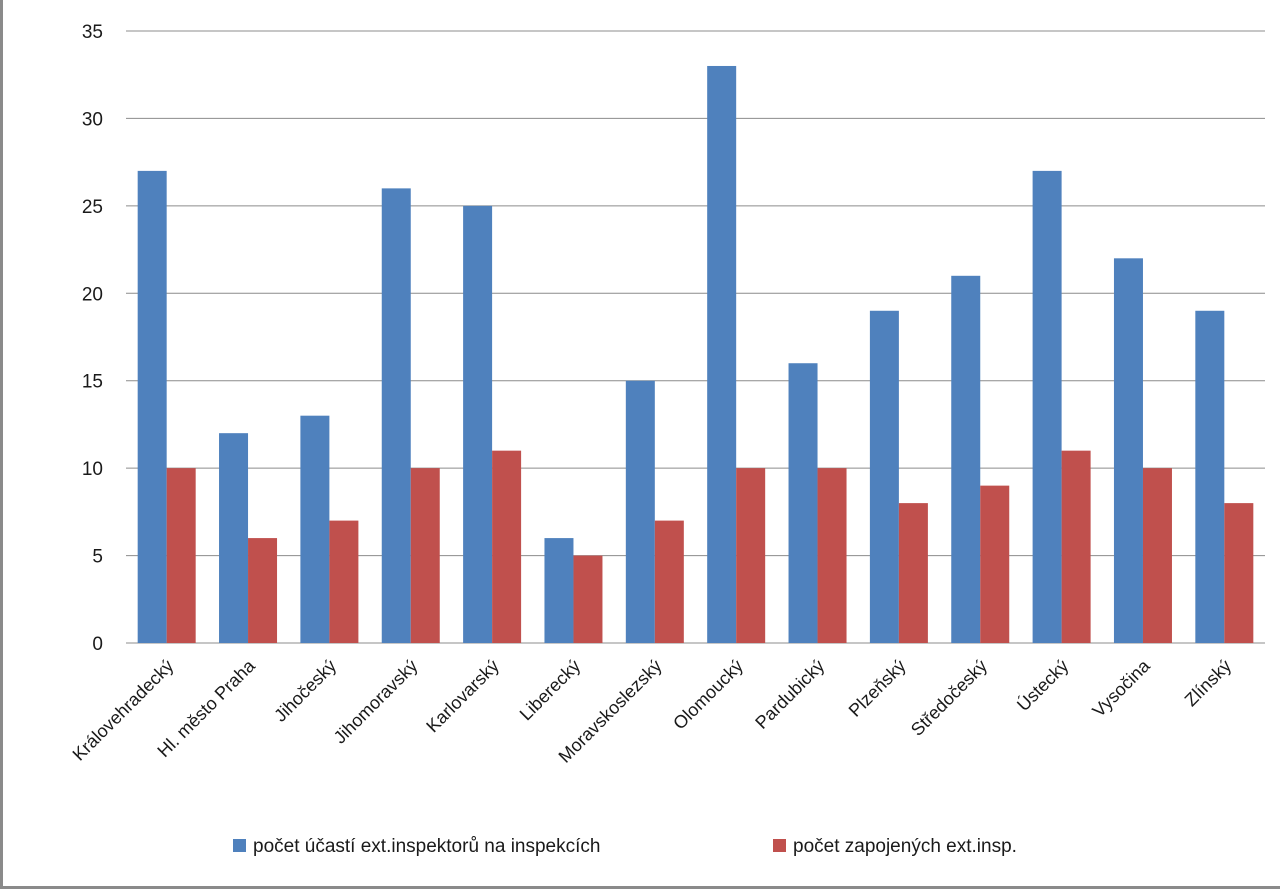 This screenshot has height=894, width=1284. I want to click on x-tick-label: Pardubický, so click(789, 694).